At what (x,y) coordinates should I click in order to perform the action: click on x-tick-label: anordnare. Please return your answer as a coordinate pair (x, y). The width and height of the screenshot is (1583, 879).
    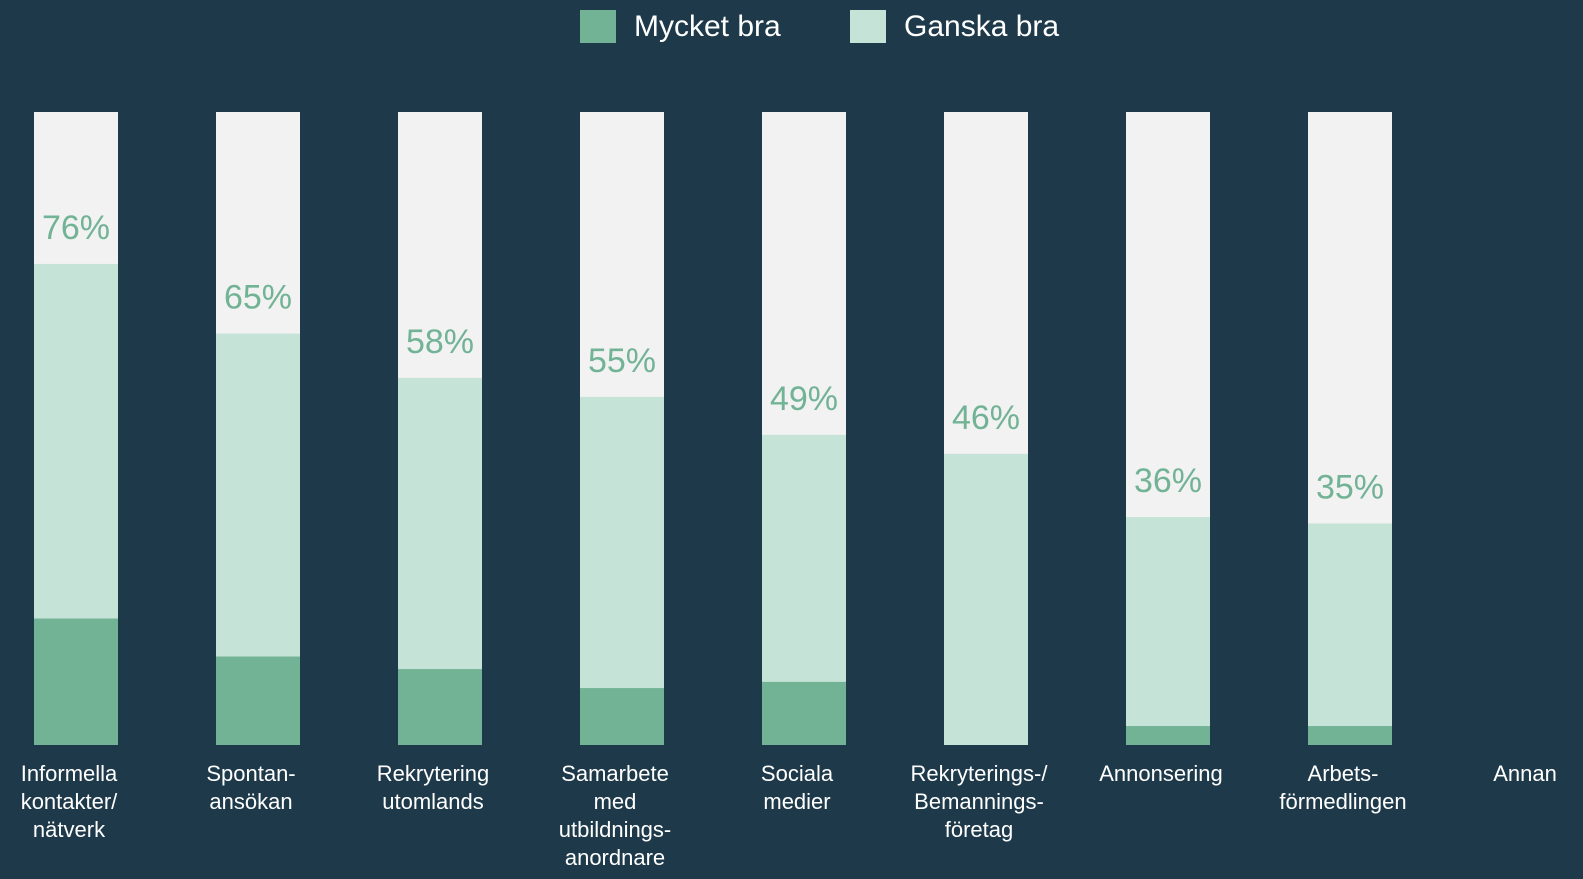
    Looking at the image, I should click on (615, 857).